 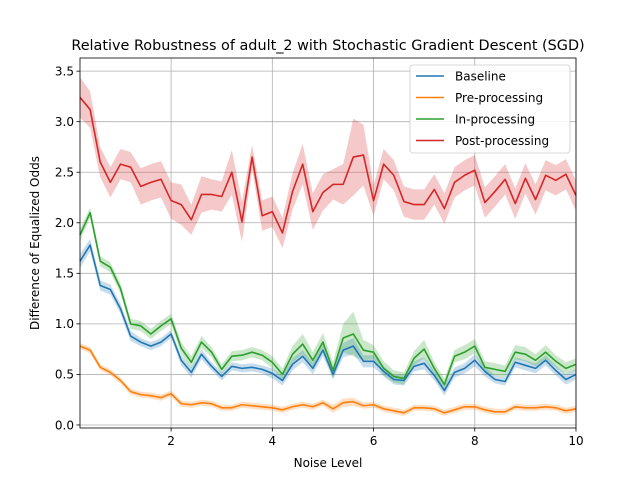 I want to click on x-tick-label: 6, so click(x=374, y=441).